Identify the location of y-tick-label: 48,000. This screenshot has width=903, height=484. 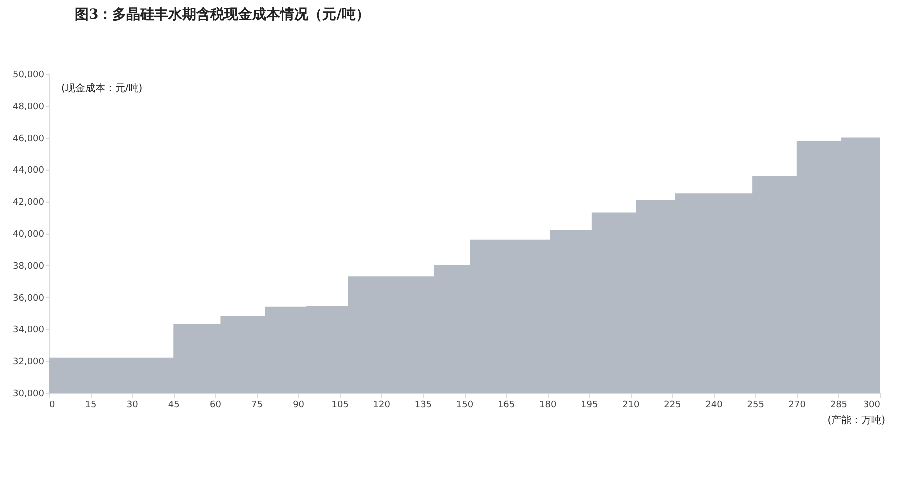
(29, 107).